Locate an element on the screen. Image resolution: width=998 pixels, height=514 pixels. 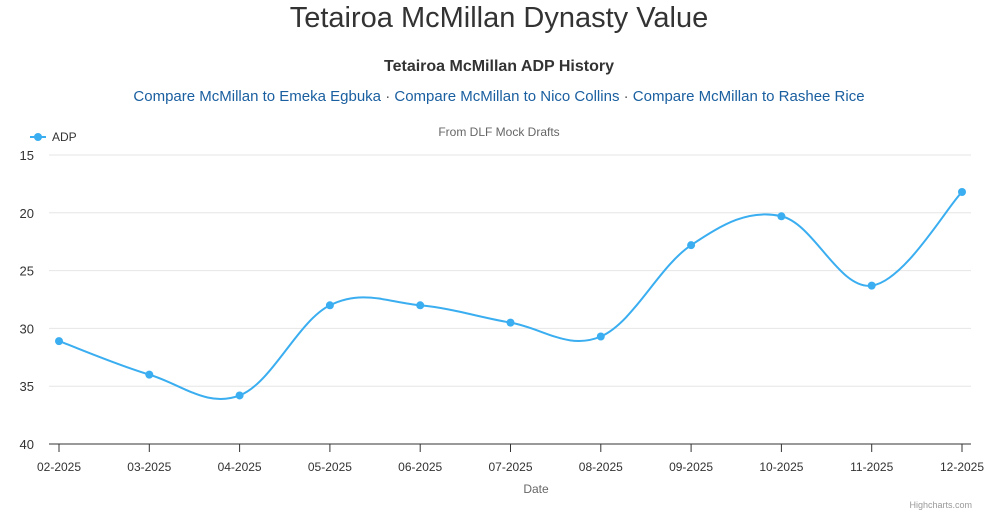
x-tick-label: 03-2025 is located at coordinates (149, 467).